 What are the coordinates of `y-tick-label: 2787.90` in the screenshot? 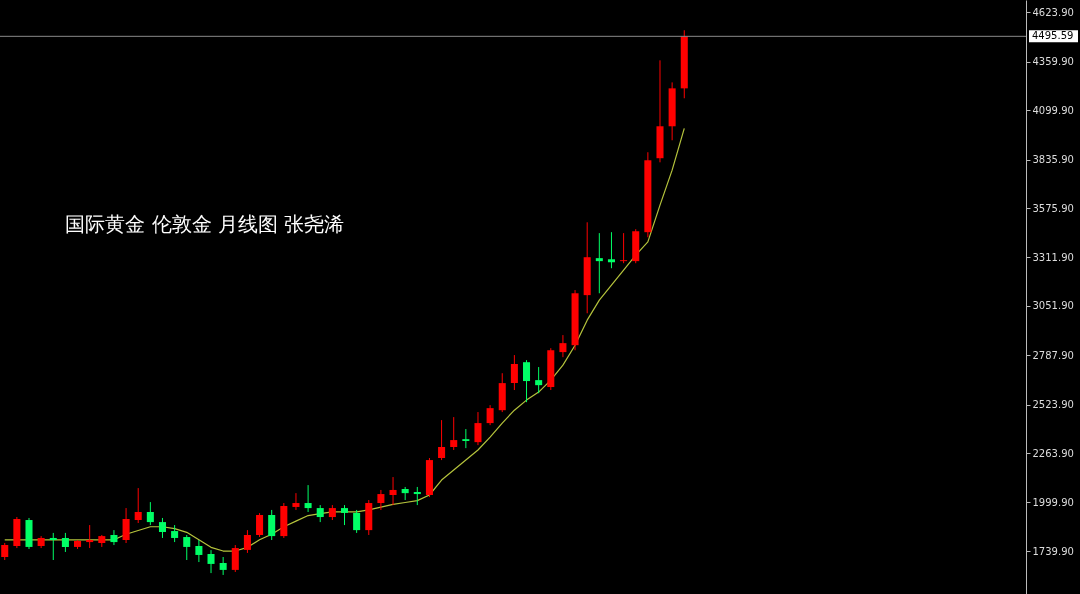 It's located at (1053, 355).